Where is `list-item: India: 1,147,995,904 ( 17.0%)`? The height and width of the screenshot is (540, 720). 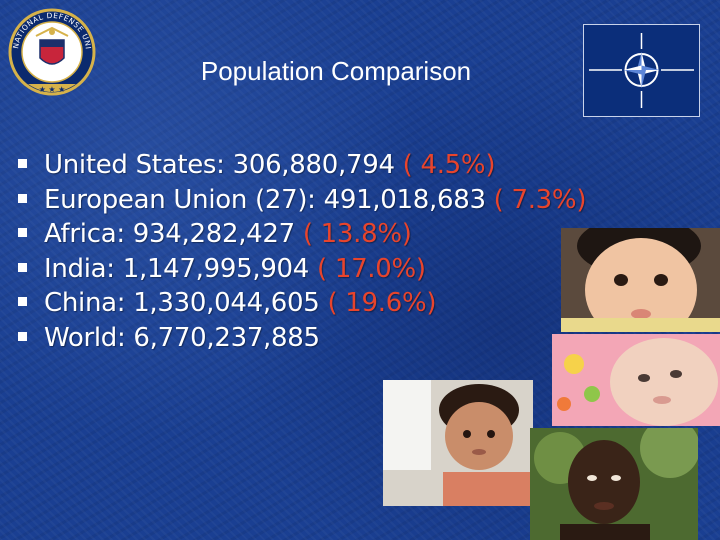 list-item: India: 1,147,995,904 ( 17.0%) is located at coordinates (302, 269).